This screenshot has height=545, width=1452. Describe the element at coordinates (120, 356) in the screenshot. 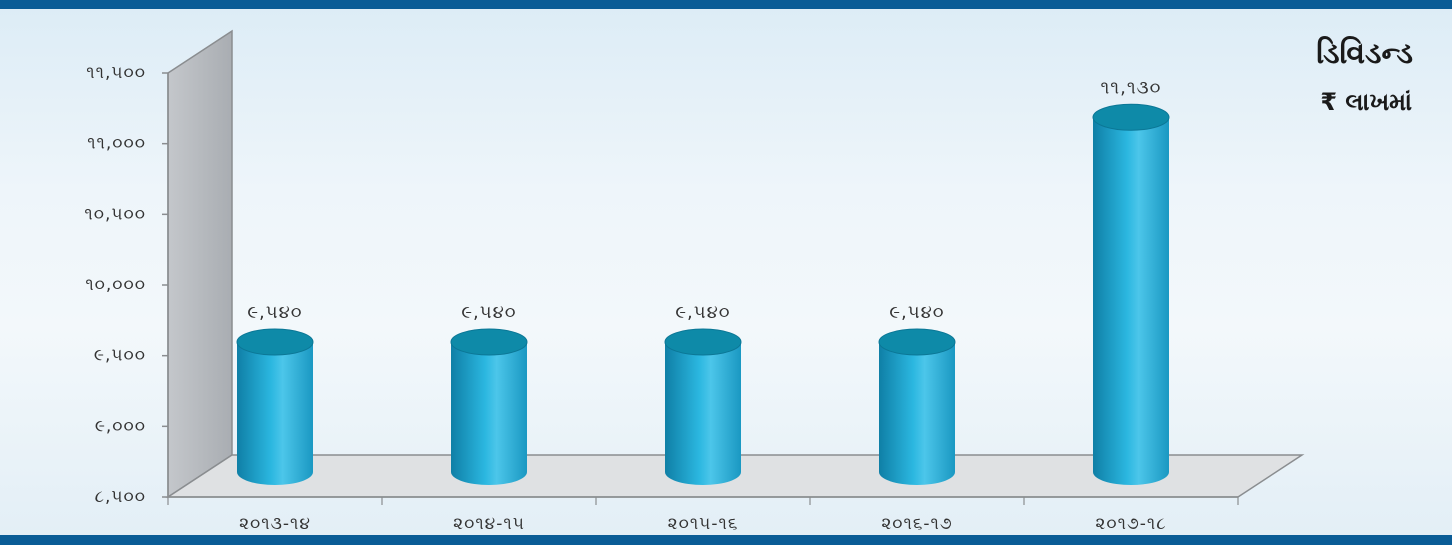

I see `y-tick-label: ૯,૫૦૦` at that location.